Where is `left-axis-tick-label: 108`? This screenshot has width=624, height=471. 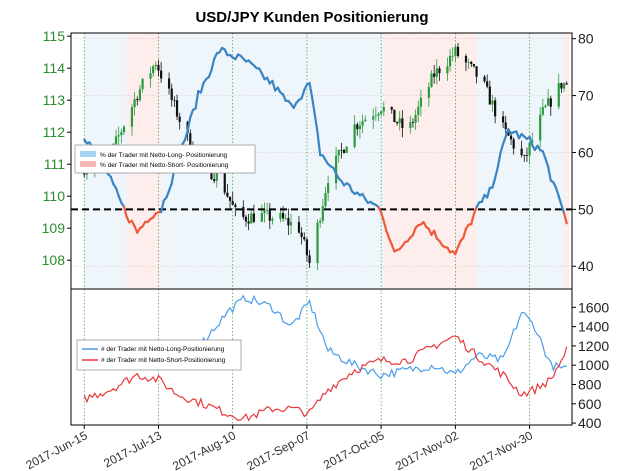 left-axis-tick-label: 108 is located at coordinates (54, 260).